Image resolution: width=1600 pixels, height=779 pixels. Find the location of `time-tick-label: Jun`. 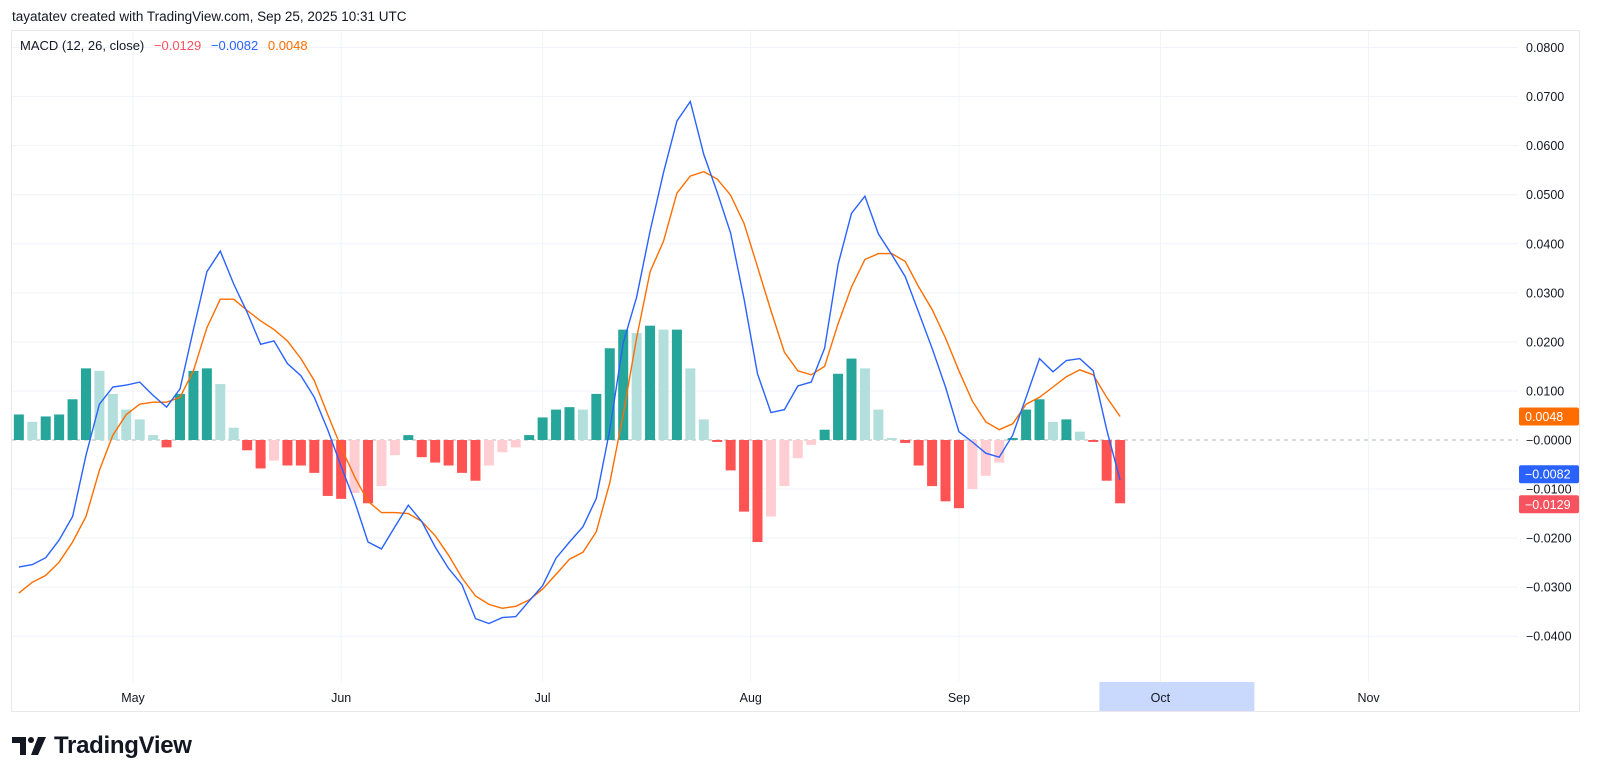

time-tick-label: Jun is located at coordinates (341, 698).